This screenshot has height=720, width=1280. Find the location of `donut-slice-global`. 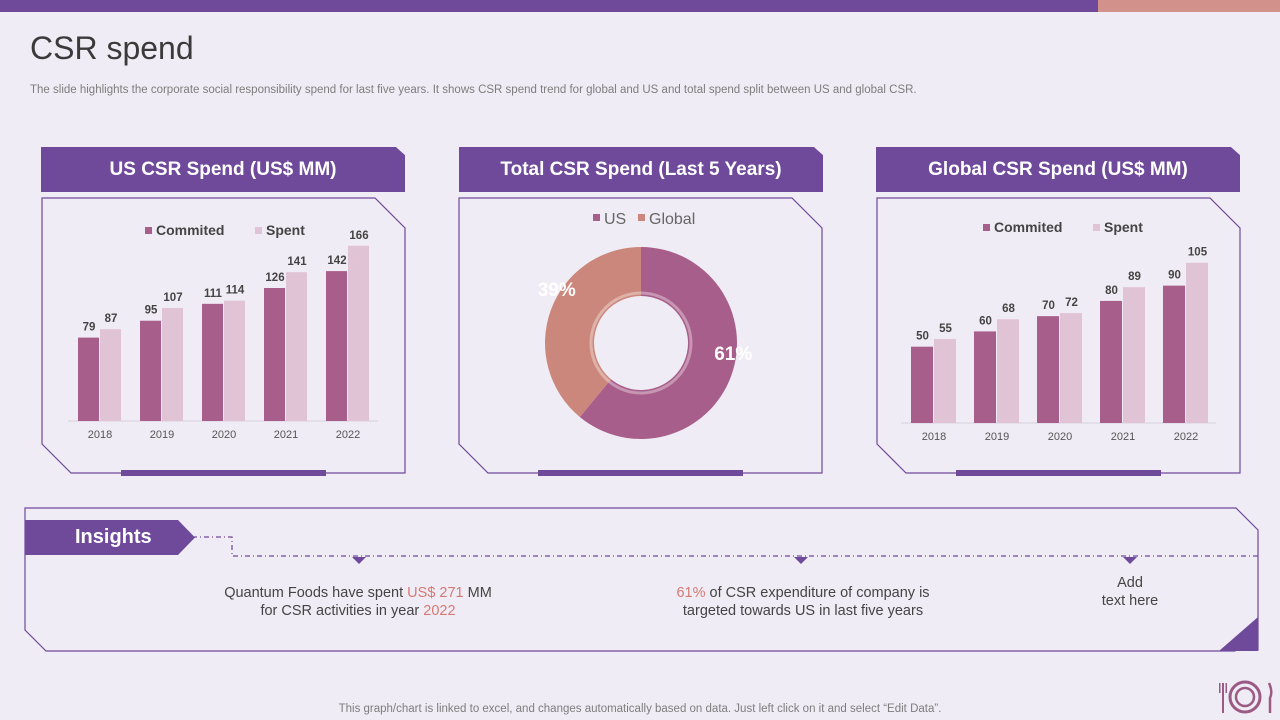

donut-slice-global is located at coordinates (593, 332).